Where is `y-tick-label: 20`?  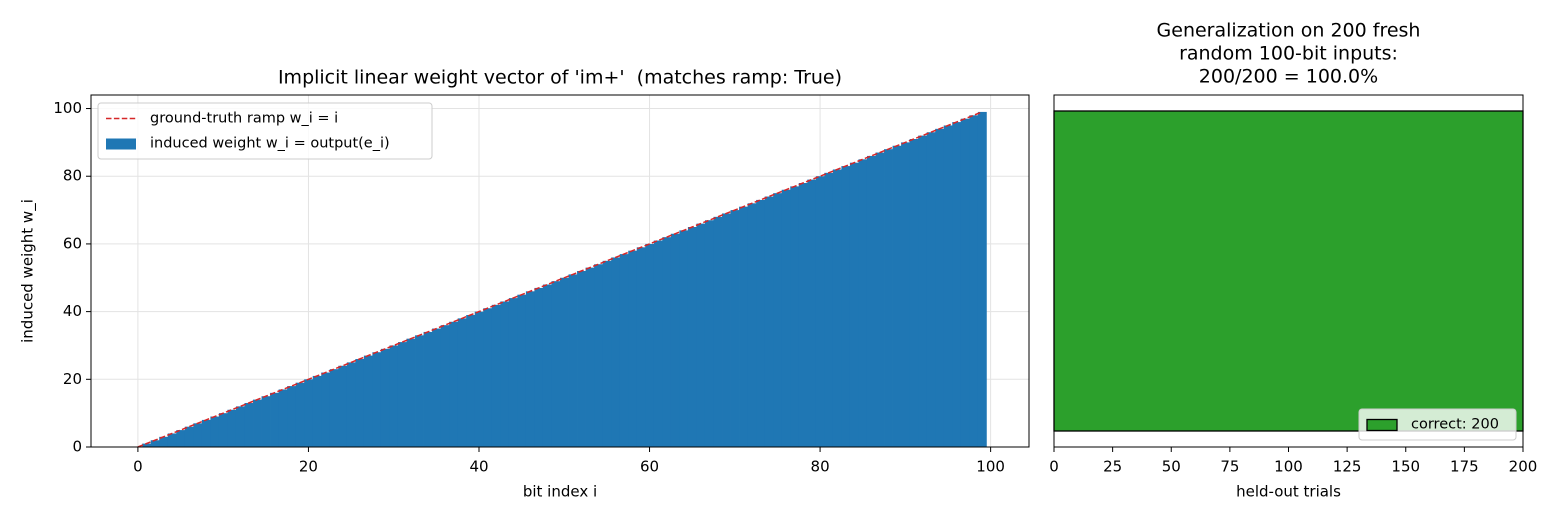 y-tick-label: 20 is located at coordinates (72, 379).